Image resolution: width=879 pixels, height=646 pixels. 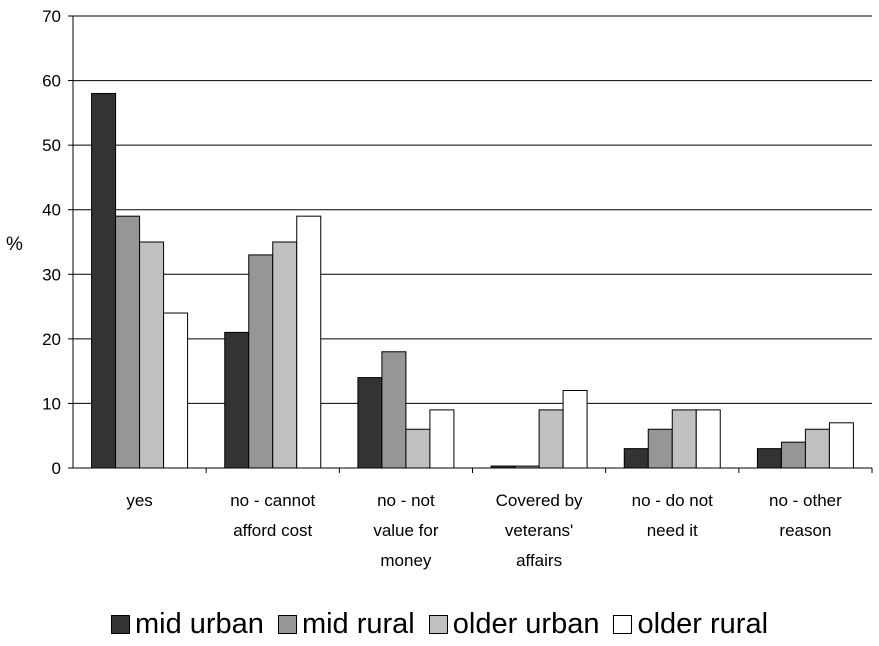 I want to click on category-label: money, so click(x=406, y=560).